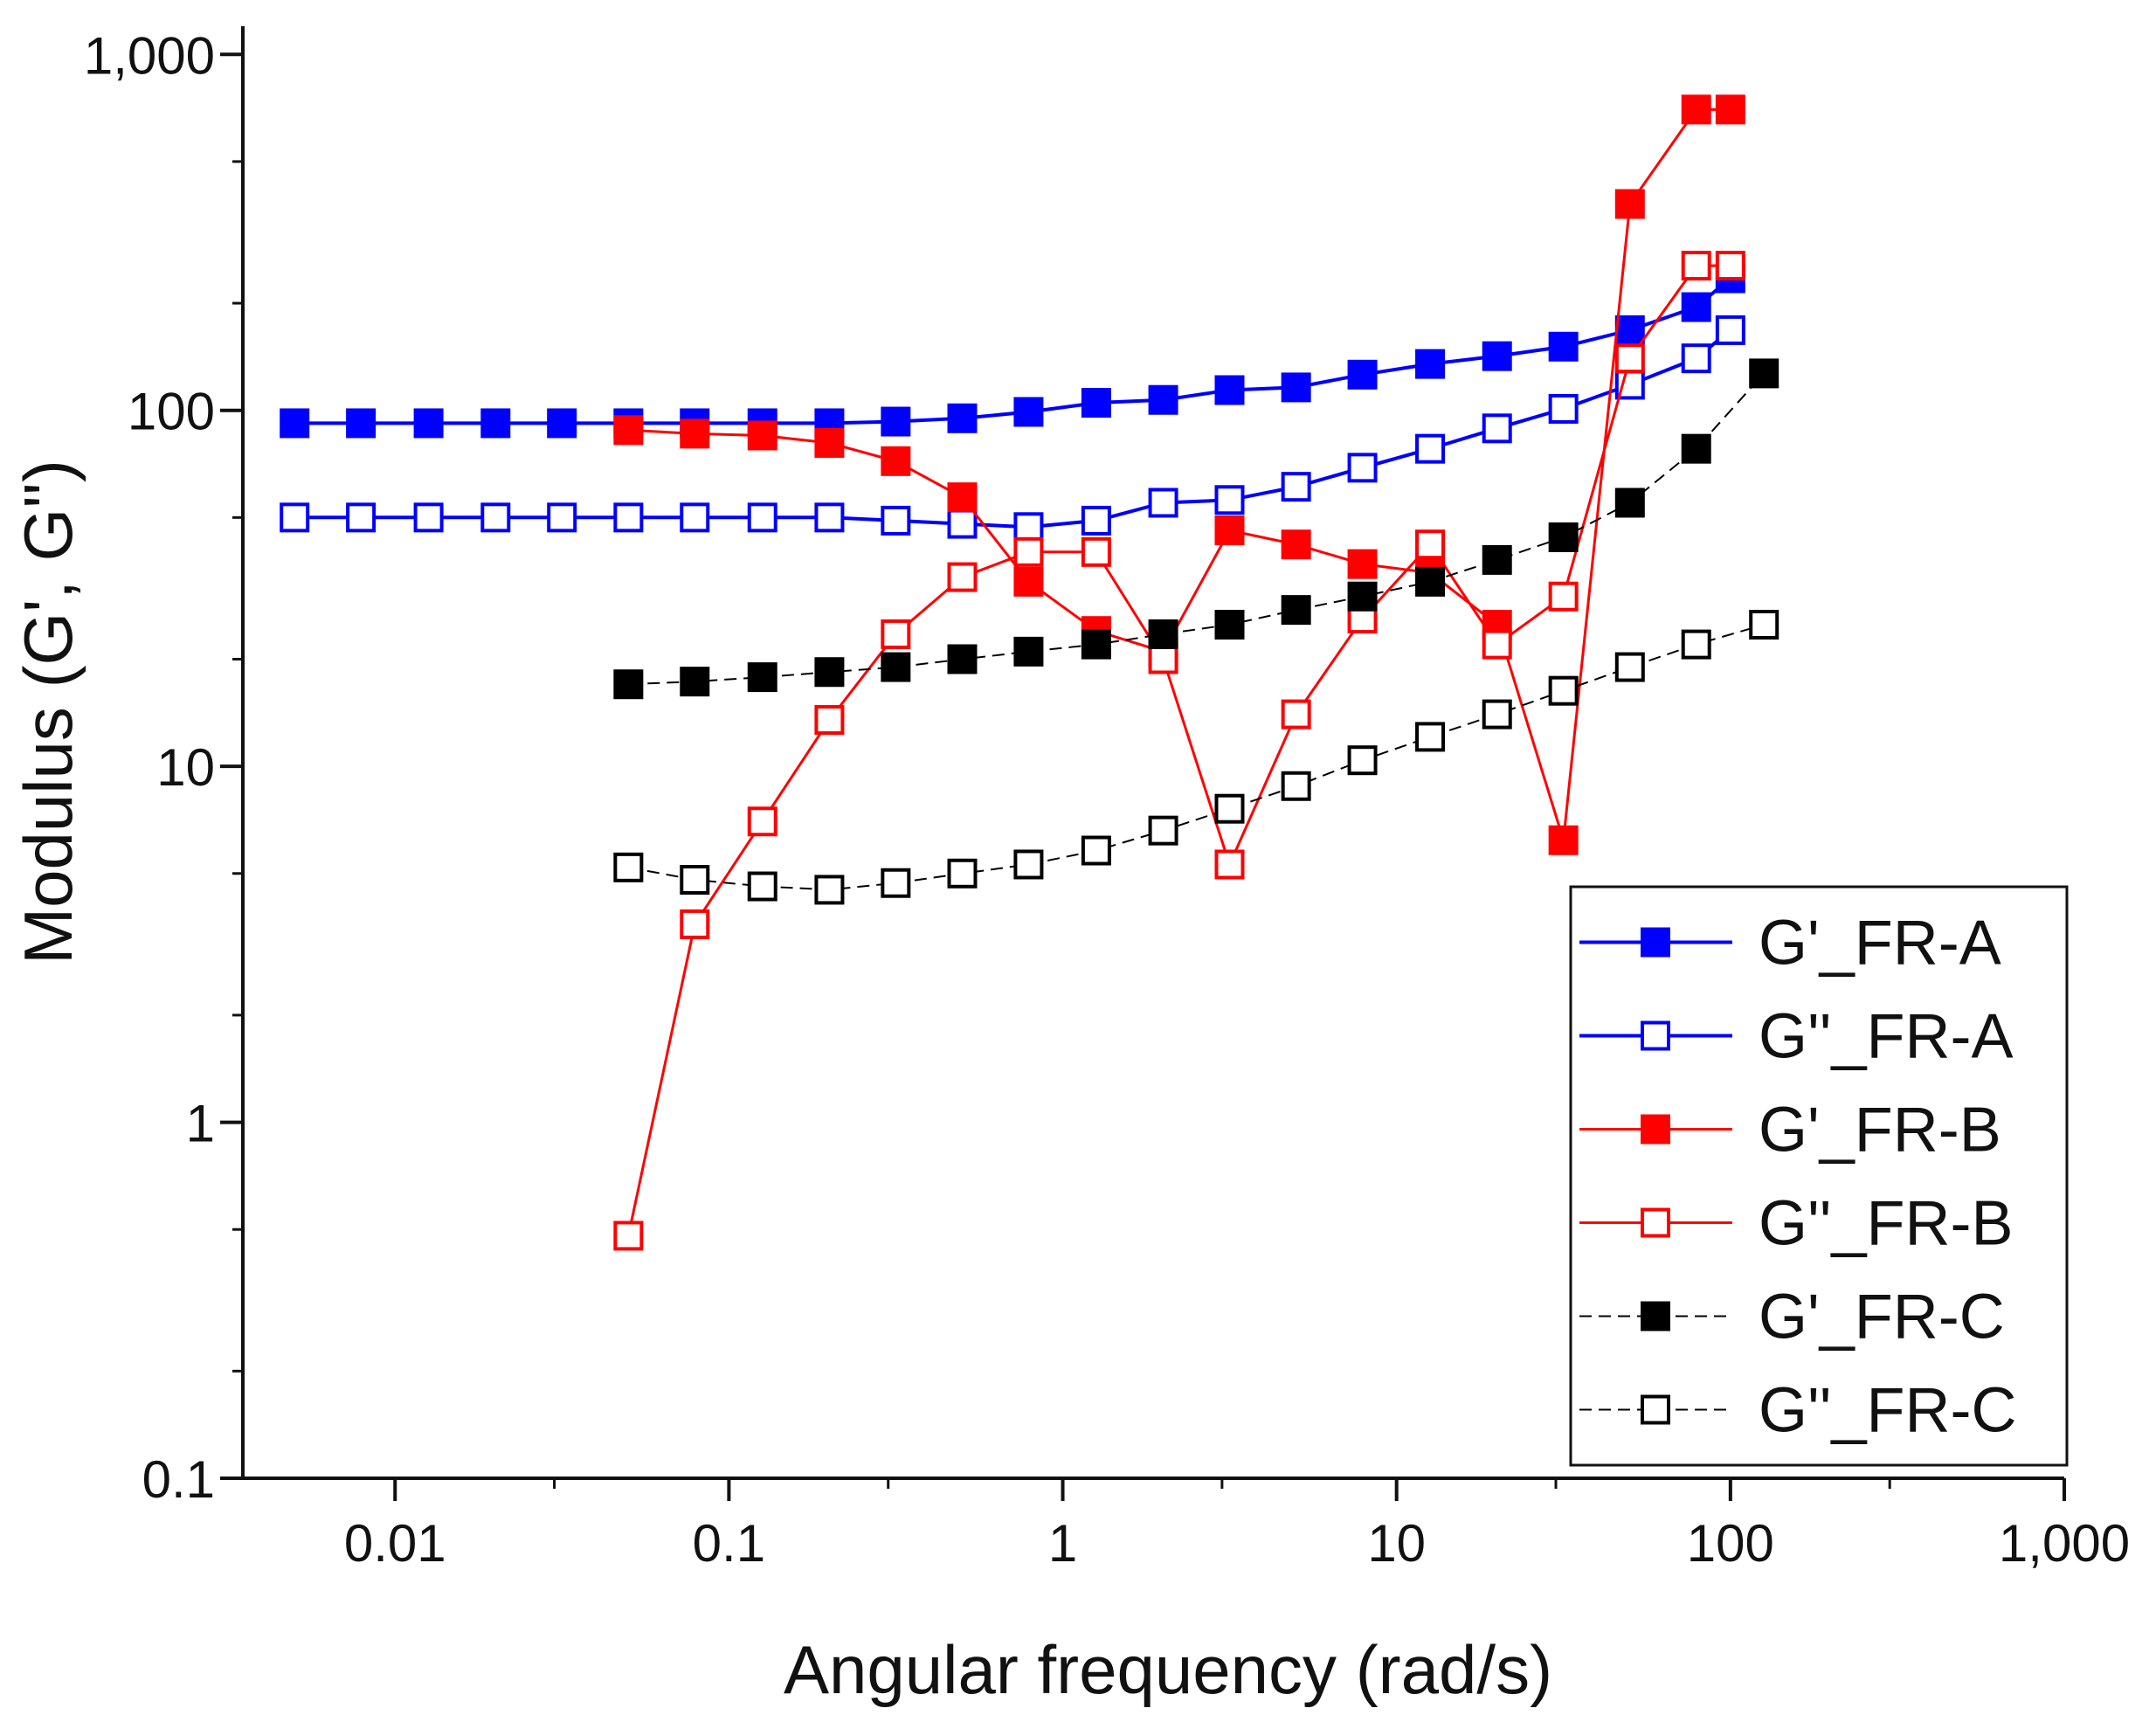  What do you see at coordinates (48, 712) in the screenshot?
I see `y-axis-title: Modulus (G', G'')` at bounding box center [48, 712].